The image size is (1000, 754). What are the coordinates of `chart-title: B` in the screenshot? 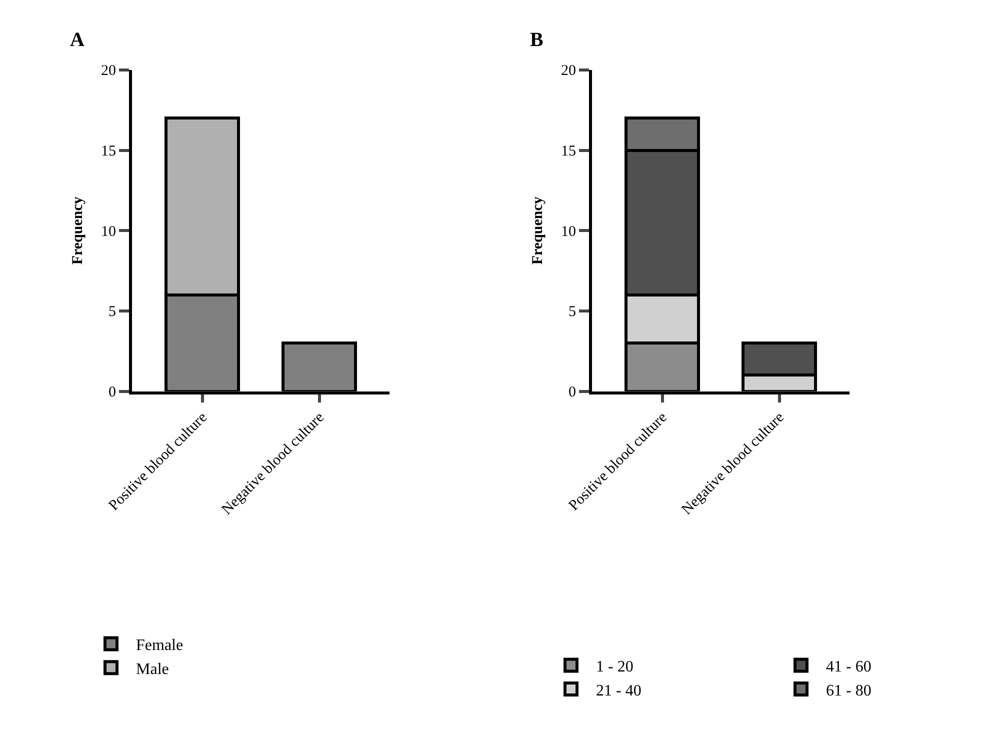 It's located at (537, 40).